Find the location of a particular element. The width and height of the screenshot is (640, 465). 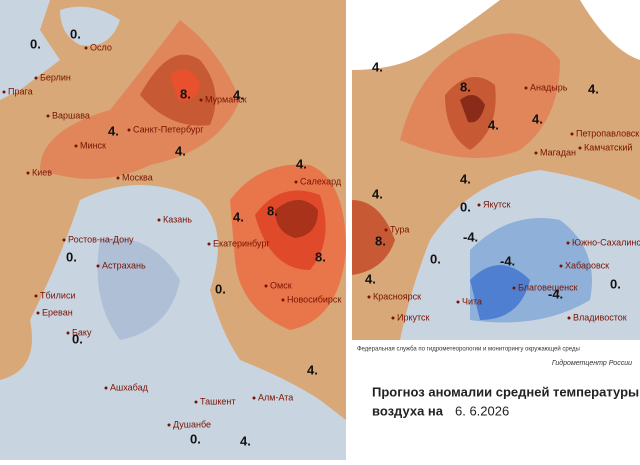

city-label: Берлин is located at coordinates (55, 77).